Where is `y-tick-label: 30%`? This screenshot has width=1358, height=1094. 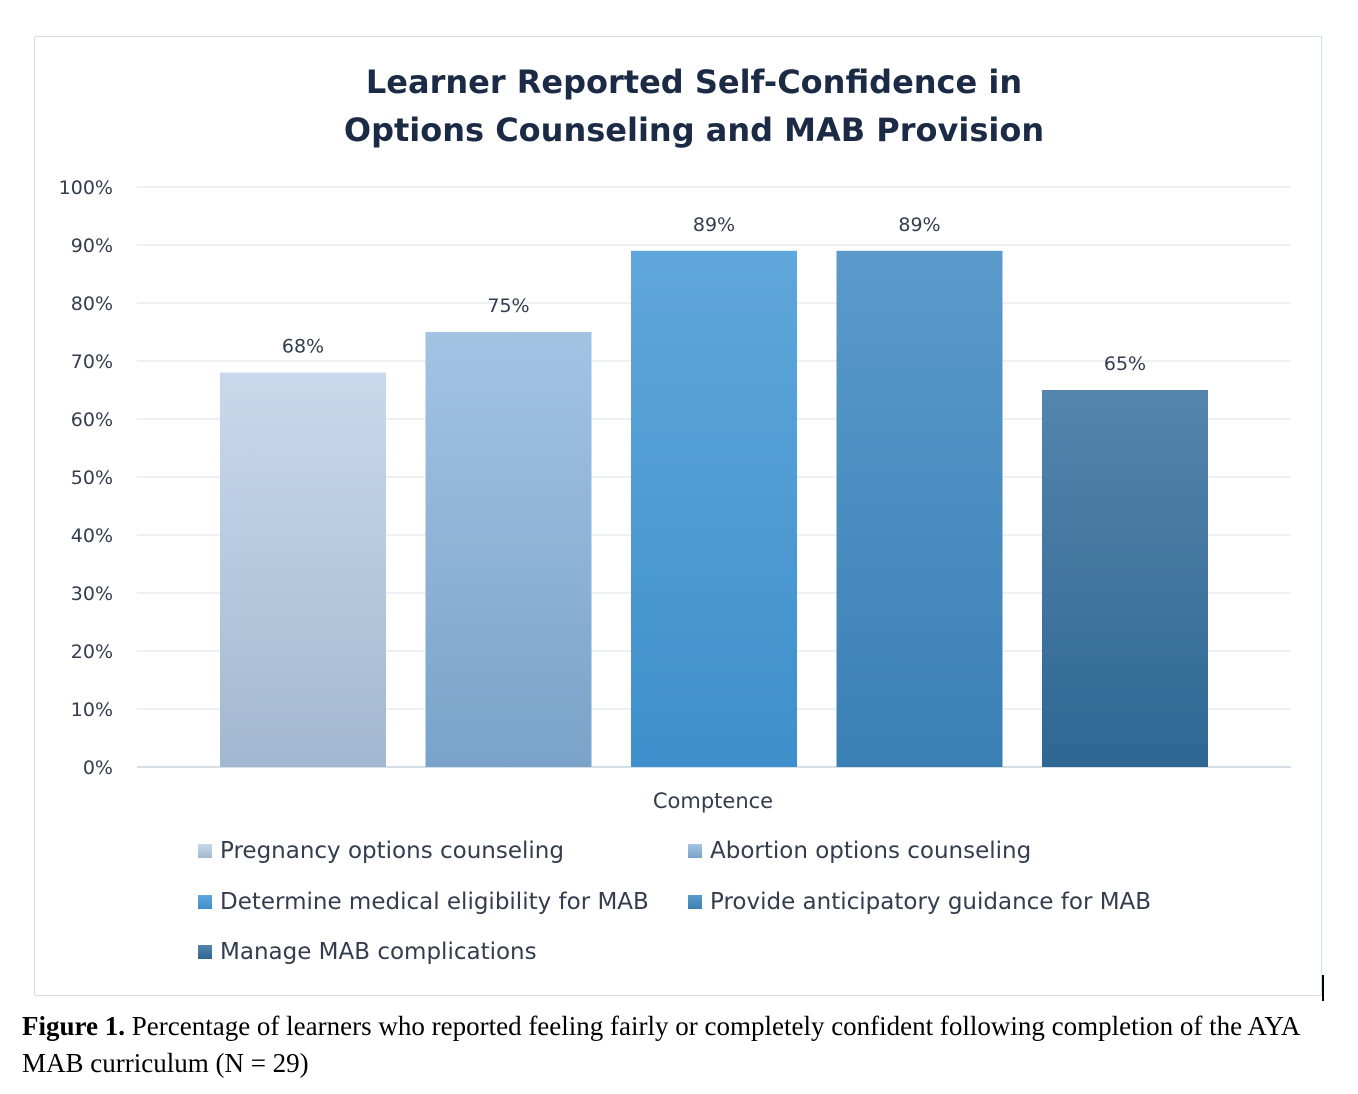
y-tick-label: 30% is located at coordinates (92, 594).